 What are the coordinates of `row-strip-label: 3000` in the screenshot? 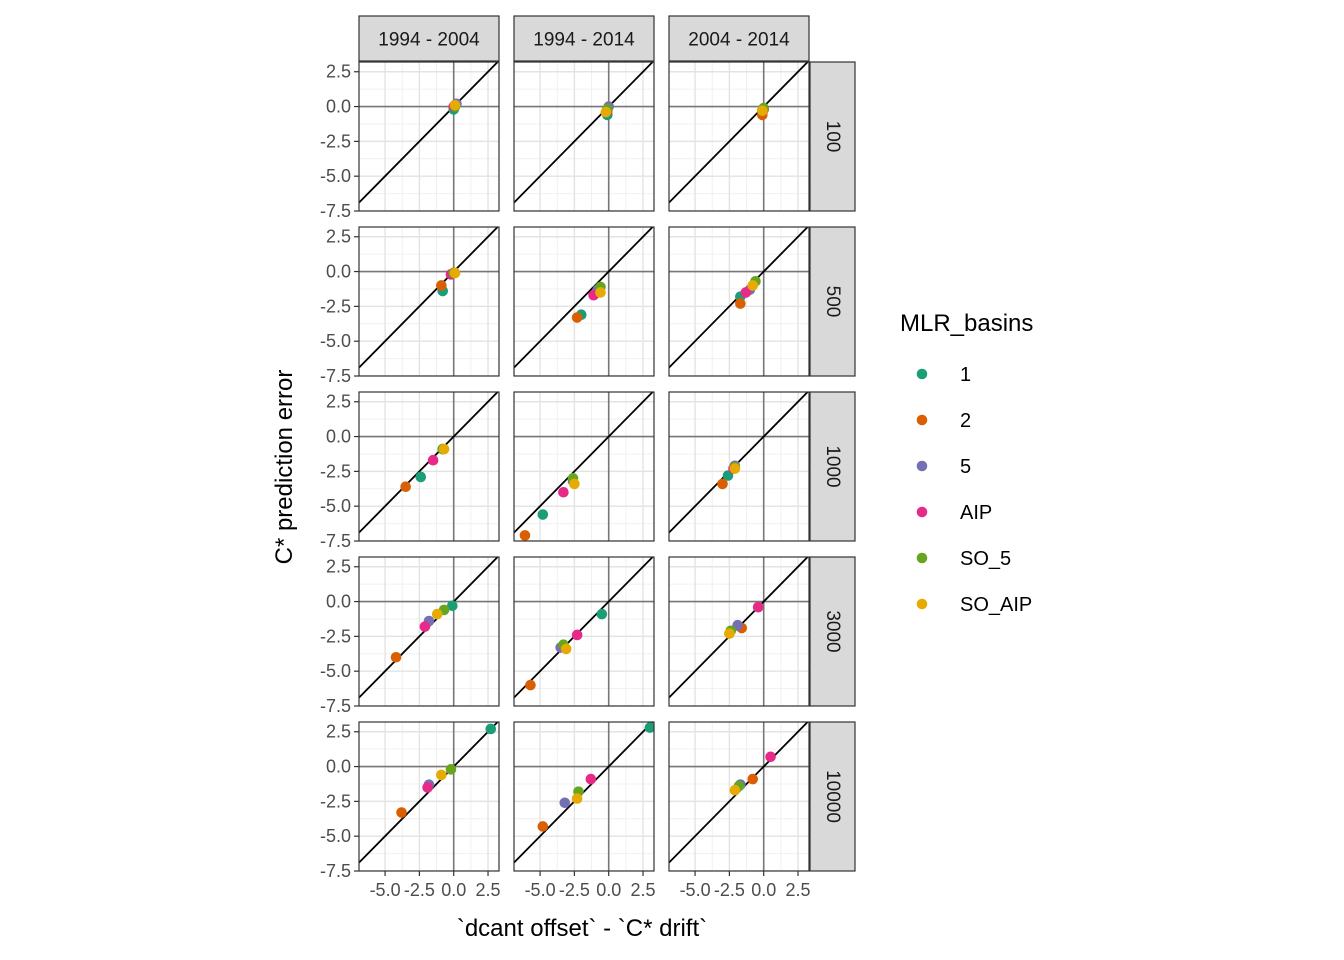 It's located at (832, 631).